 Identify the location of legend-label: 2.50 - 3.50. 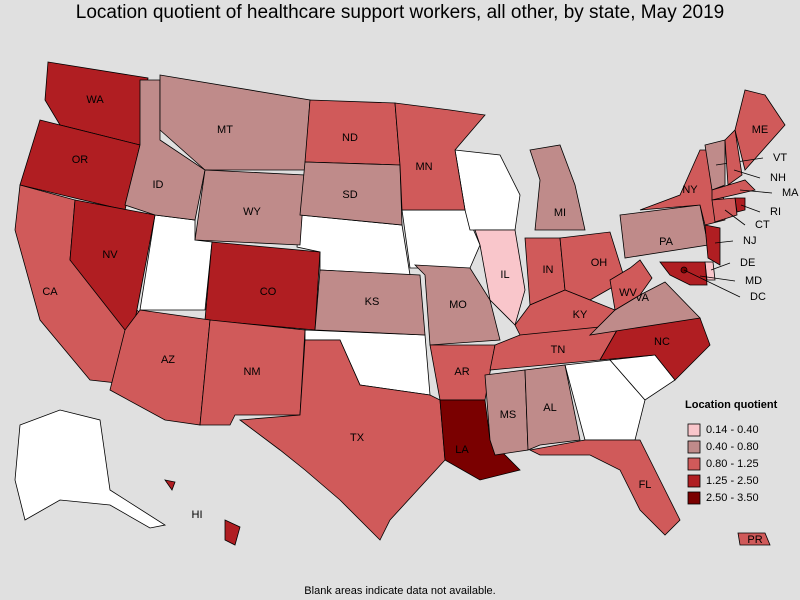
(732, 498).